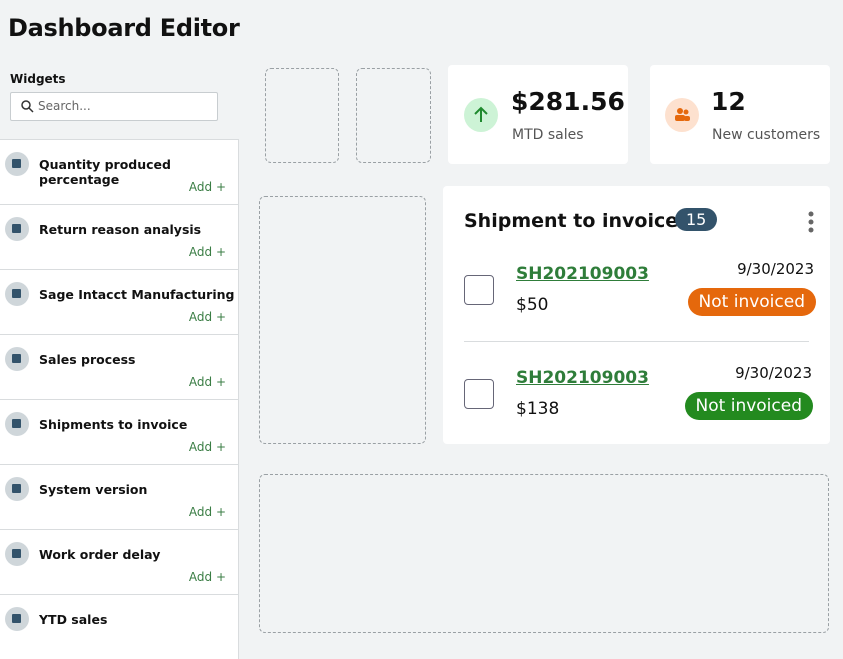 This screenshot has height=659, width=843. I want to click on divider, so click(636, 341).